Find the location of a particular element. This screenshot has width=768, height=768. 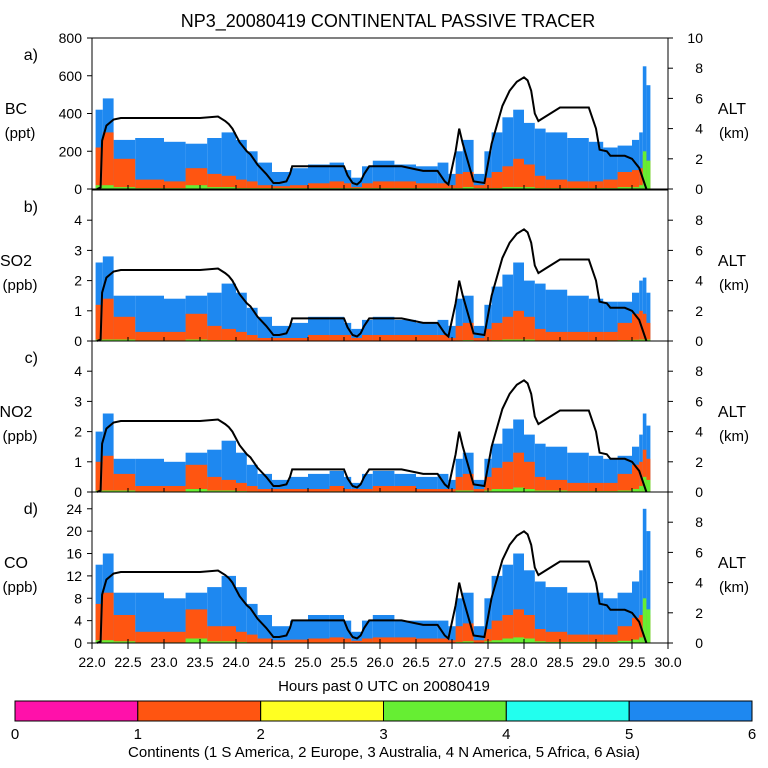

altitude-line is located at coordinates (372, 436).